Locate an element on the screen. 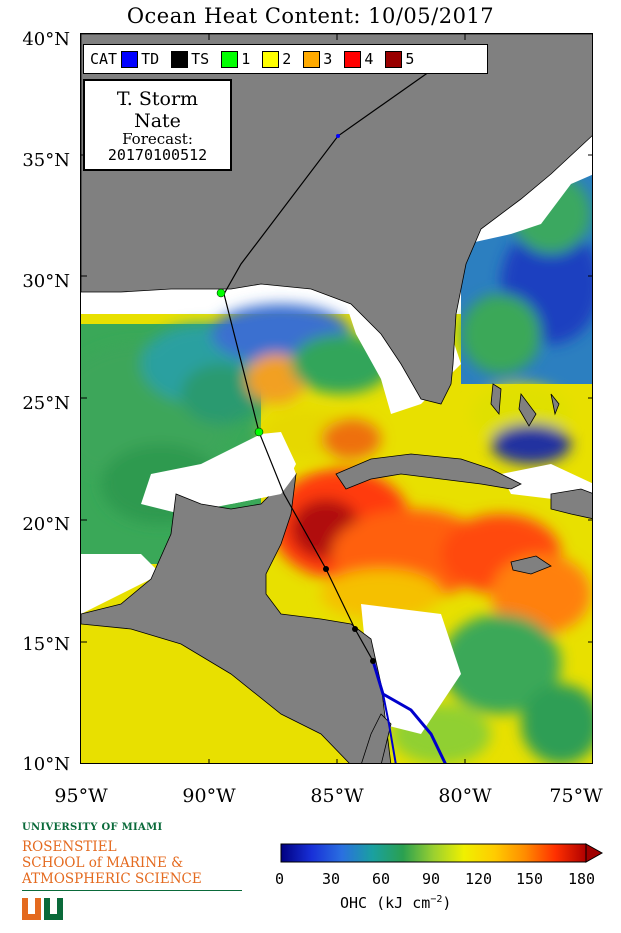 The width and height of the screenshot is (621, 933). legend-label-ts: TS is located at coordinates (200, 59).